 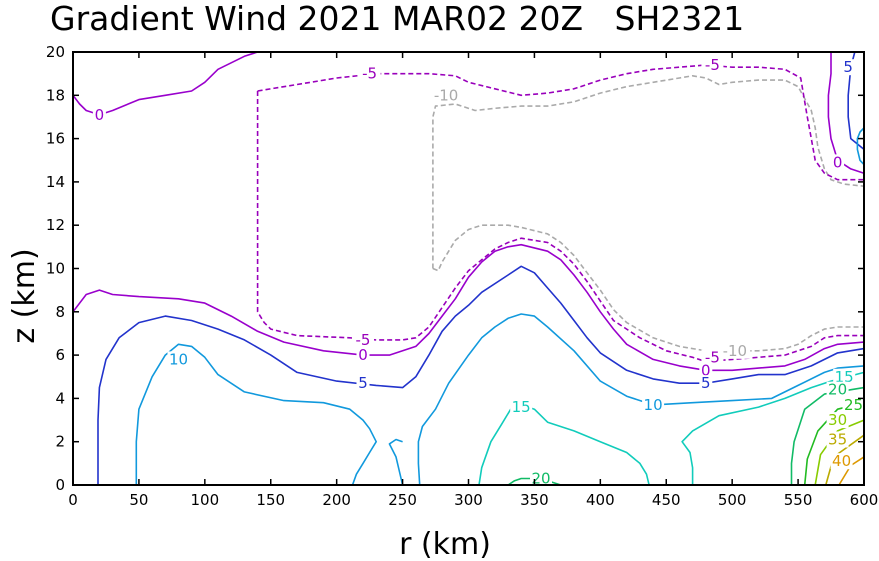 I want to click on y-tick-label: 18, so click(x=55, y=95).